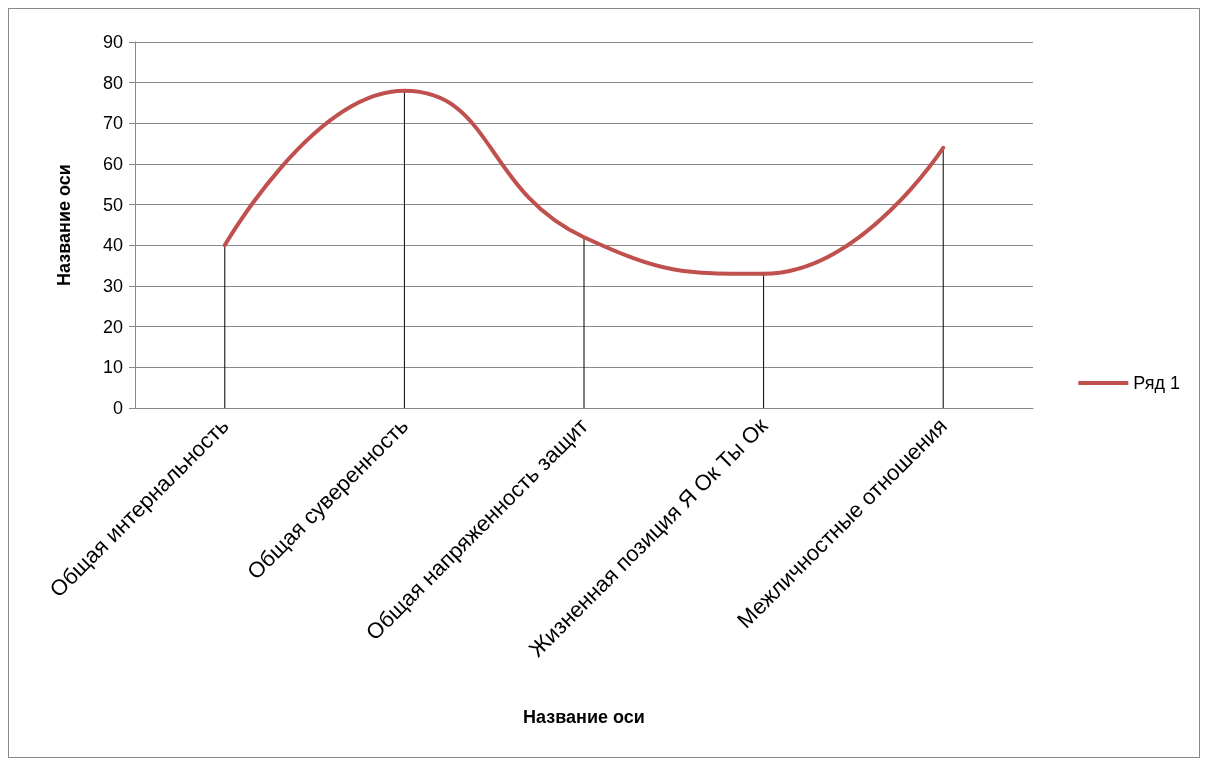 The height and width of the screenshot is (765, 1209). I want to click on y-tick-label: 30, so click(112, 286).